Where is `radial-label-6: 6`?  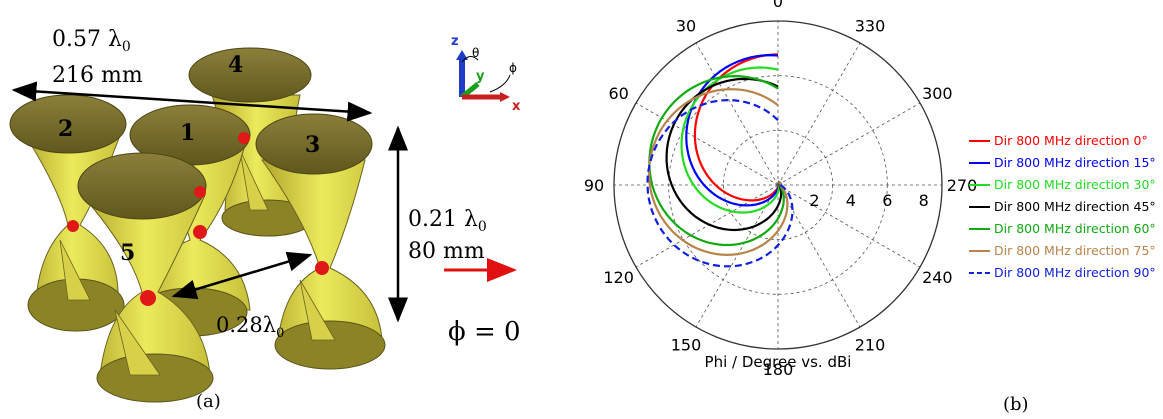
radial-label-6: 6 is located at coordinates (887, 200).